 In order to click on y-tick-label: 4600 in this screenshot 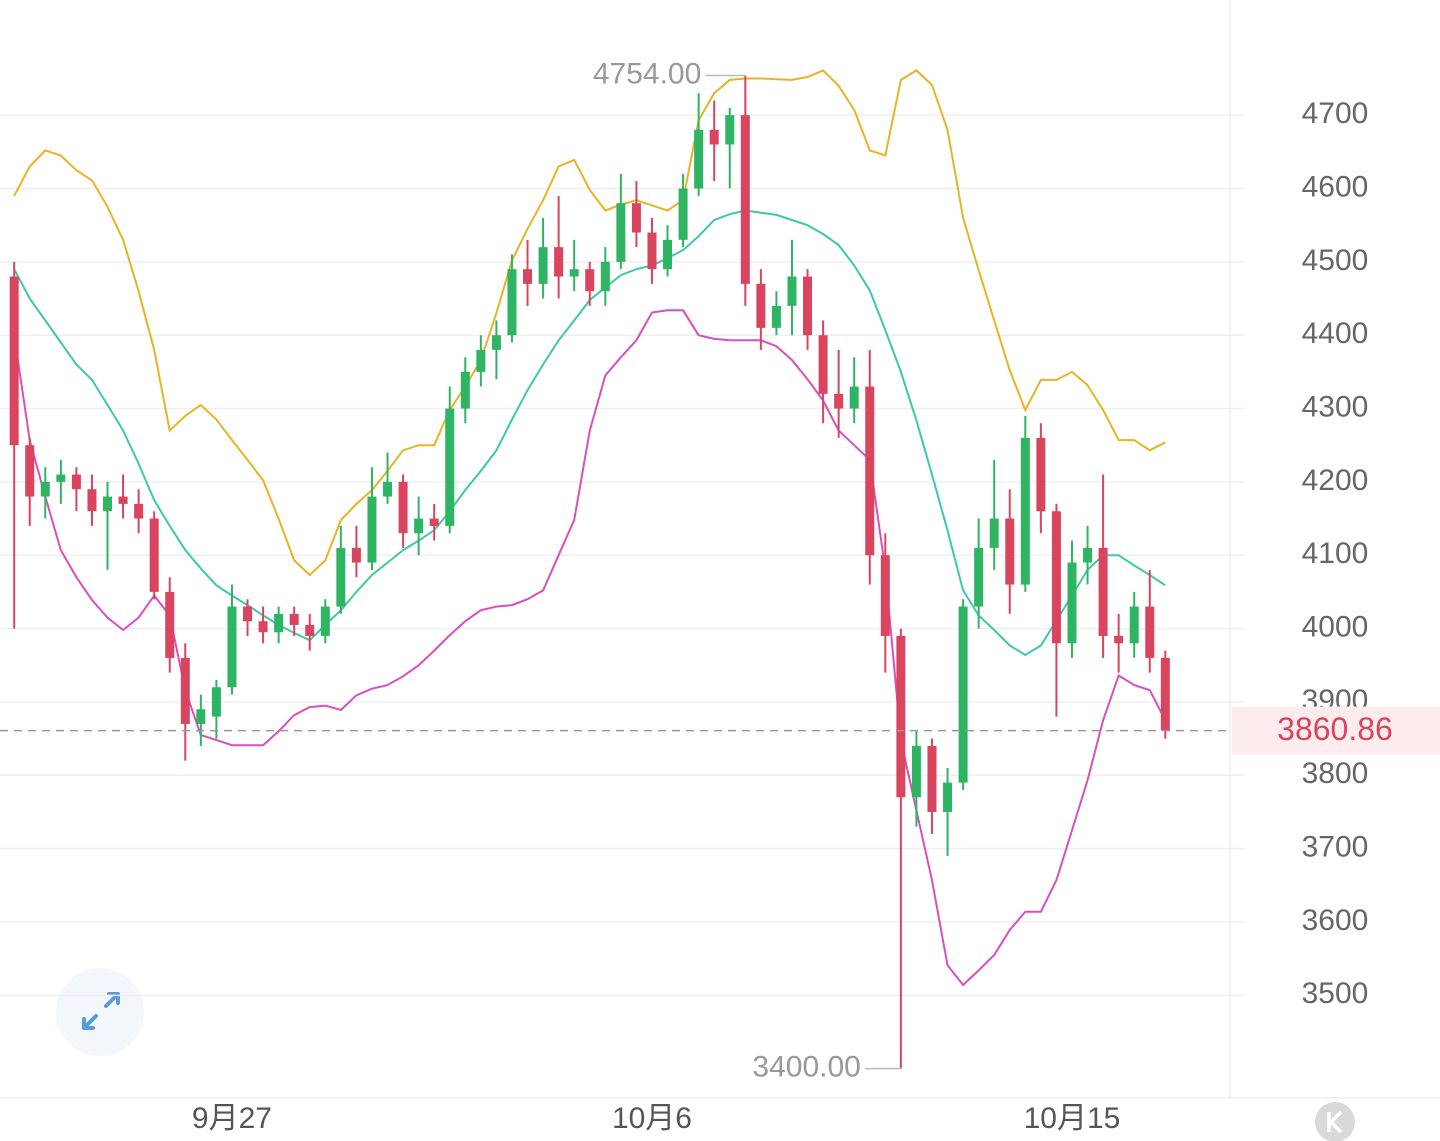, I will do `click(1335, 186)`.